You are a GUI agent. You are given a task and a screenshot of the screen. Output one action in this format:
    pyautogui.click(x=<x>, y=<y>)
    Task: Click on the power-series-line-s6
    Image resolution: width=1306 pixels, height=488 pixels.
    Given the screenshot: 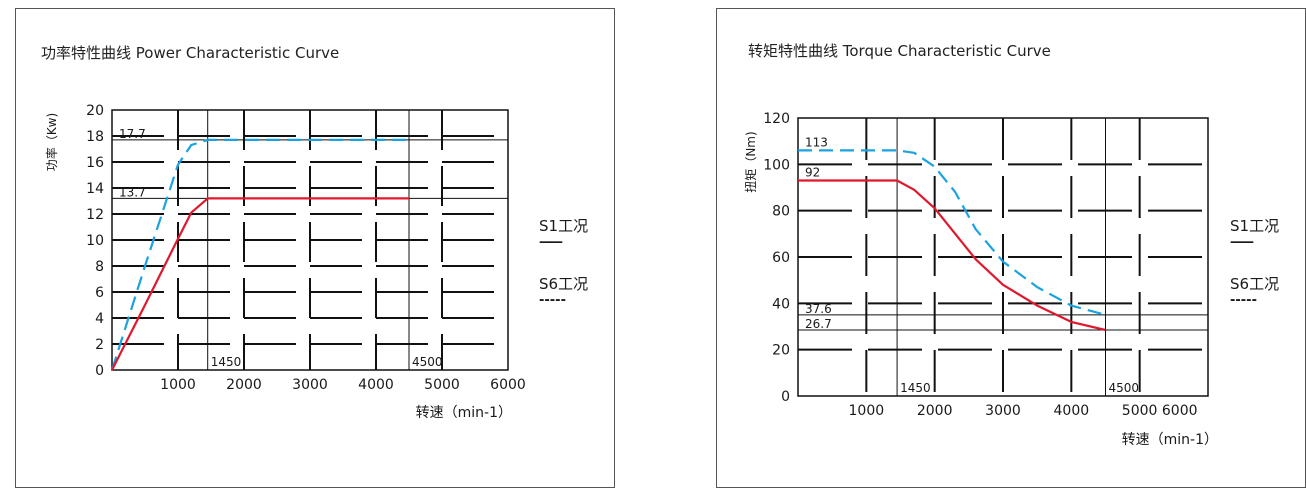 What is the action you would take?
    pyautogui.click(x=260, y=284)
    